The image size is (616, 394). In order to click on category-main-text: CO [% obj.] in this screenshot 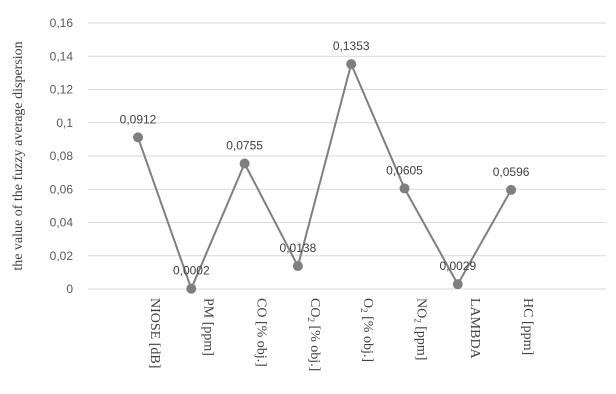, I will do `click(261, 332)`.